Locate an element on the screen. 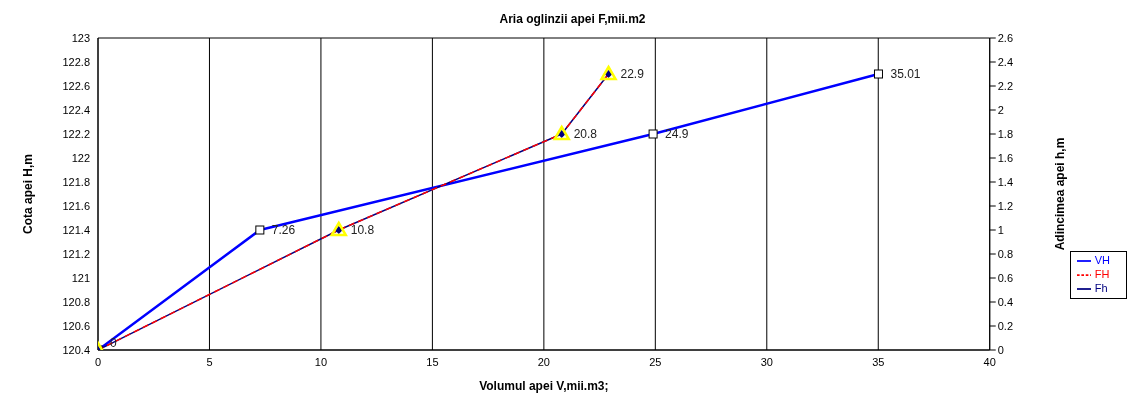  y-tick-label: 120.6 is located at coordinates (76, 325).